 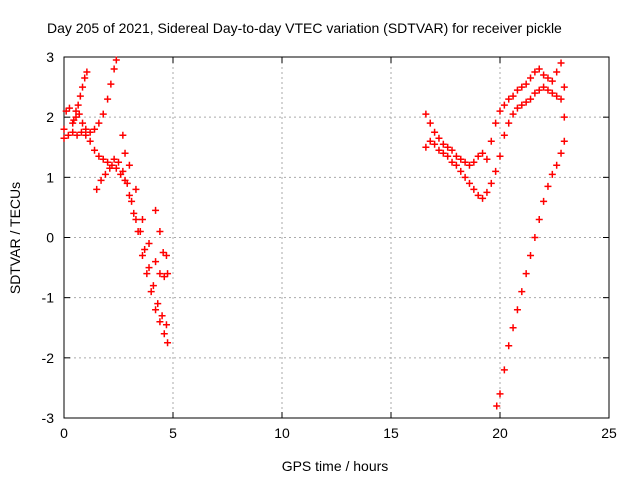 I want to click on y-tick-label: 3, so click(x=50, y=57).